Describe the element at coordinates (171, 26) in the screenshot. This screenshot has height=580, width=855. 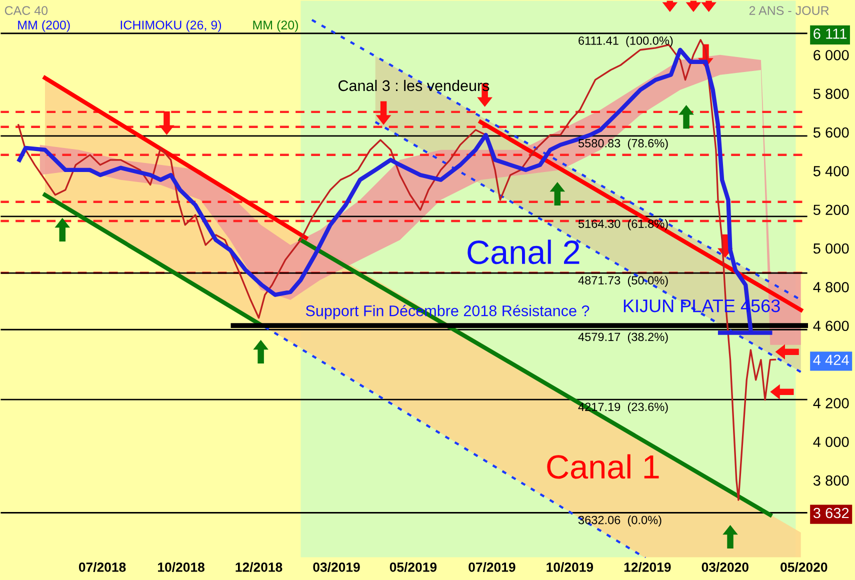
I see `annotation: ICHIMOKU (26, 9)` at that location.